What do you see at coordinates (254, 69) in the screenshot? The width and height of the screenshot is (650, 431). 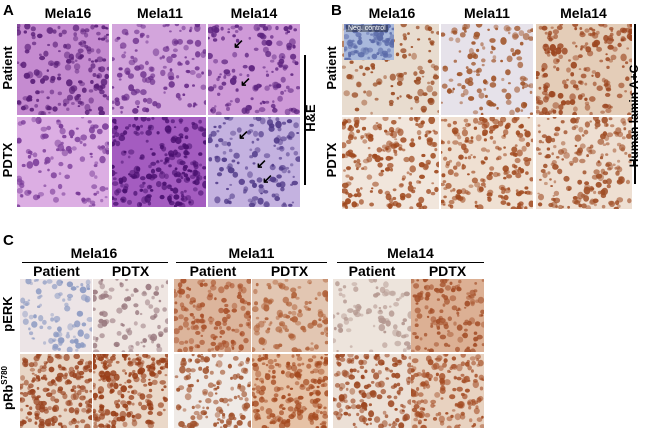 I see `he-patient-mela14` at bounding box center [254, 69].